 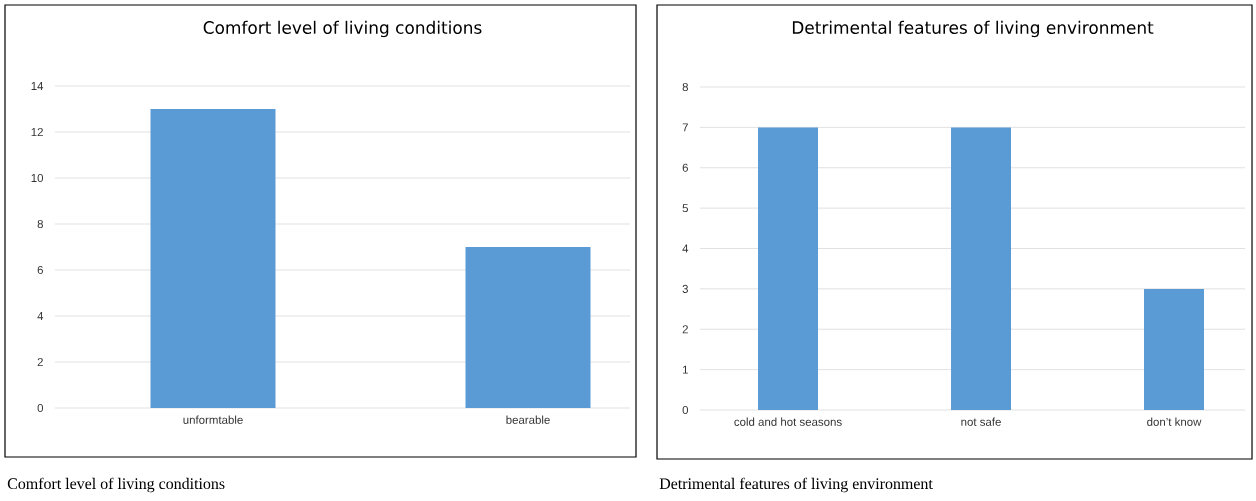 What do you see at coordinates (788, 421) in the screenshot?
I see `x-tick-label: cold and hot seasons` at bounding box center [788, 421].